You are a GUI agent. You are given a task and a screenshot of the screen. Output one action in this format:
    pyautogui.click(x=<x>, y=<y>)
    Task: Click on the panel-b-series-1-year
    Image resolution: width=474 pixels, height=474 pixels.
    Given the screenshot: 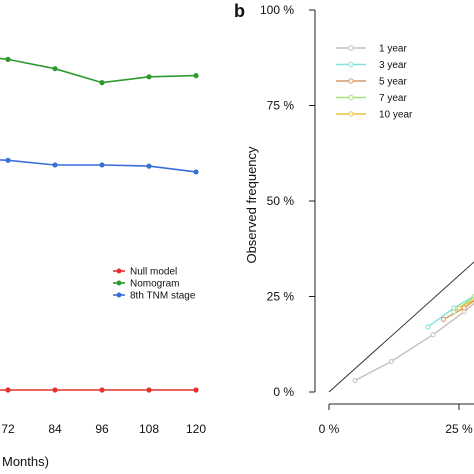 What is the action you would take?
    pyautogui.click(x=413, y=343)
    